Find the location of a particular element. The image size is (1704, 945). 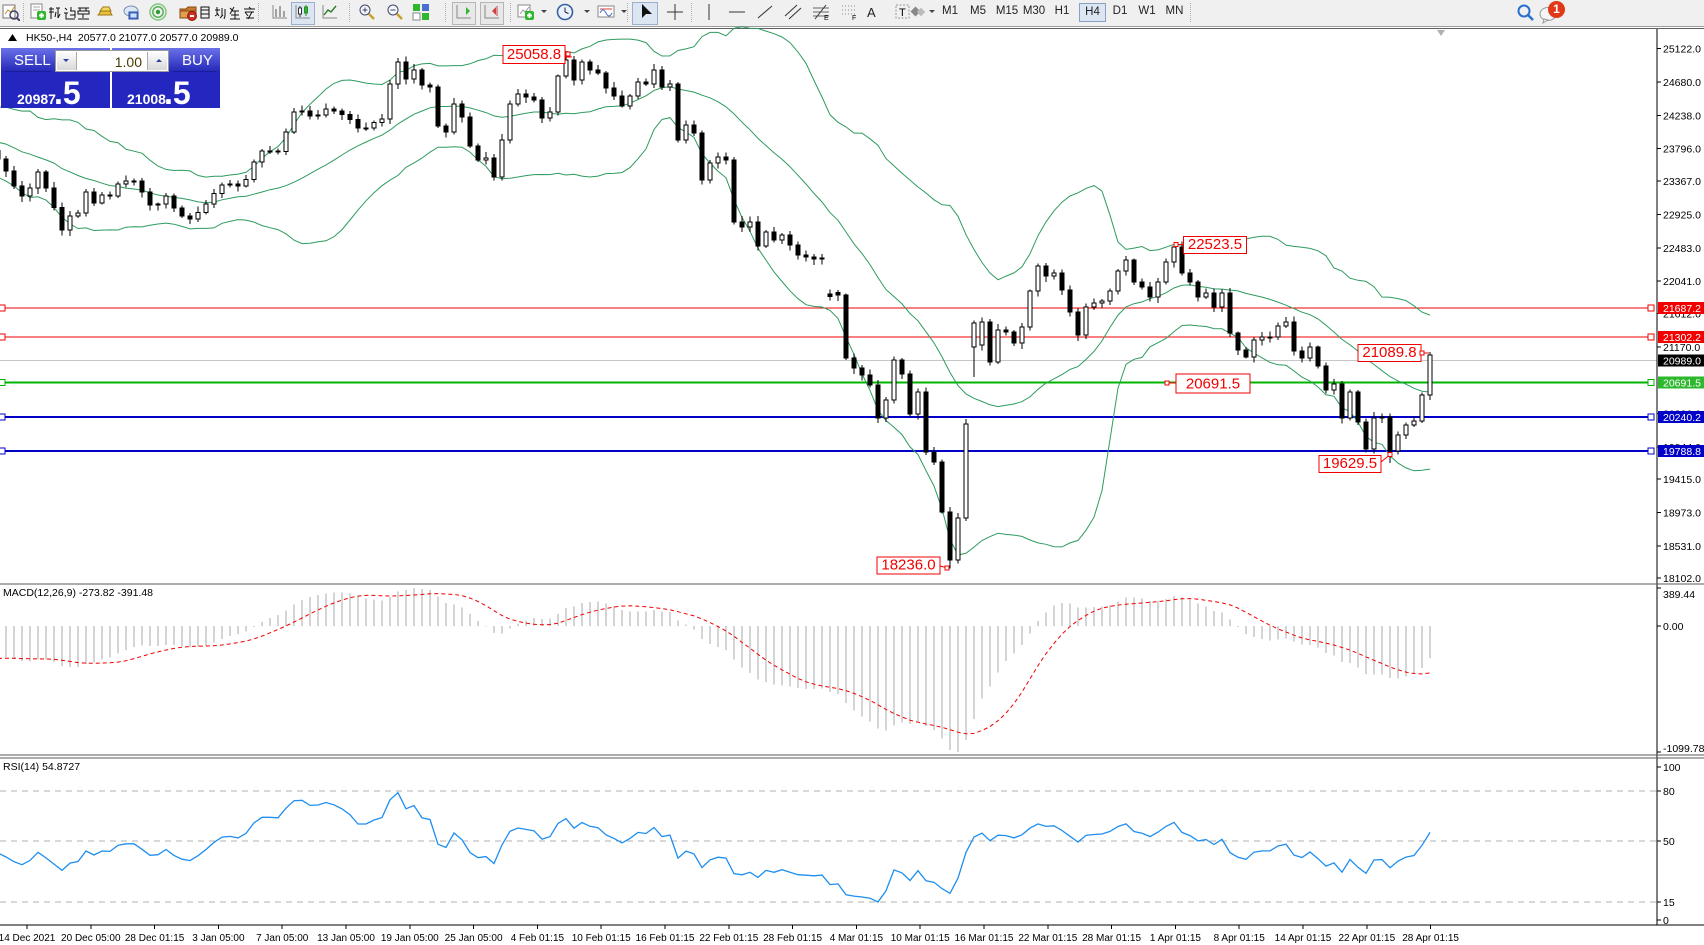

svg-text: 21170.0 is located at coordinates (1681, 348).